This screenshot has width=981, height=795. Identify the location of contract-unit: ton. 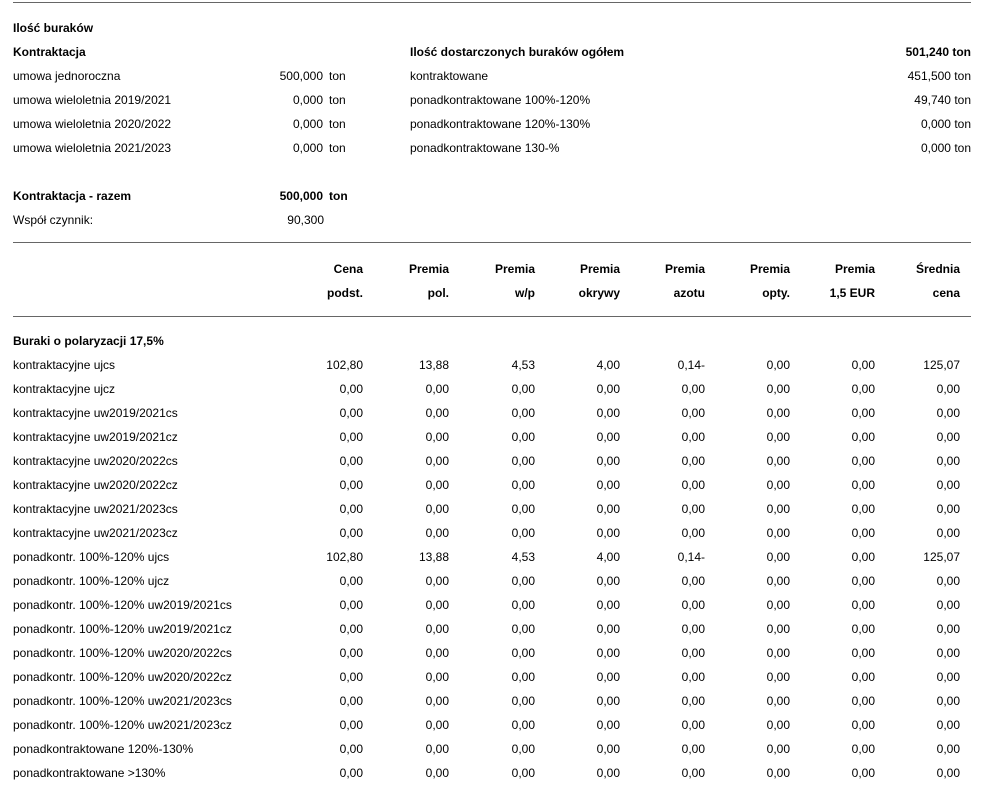
(337, 148).